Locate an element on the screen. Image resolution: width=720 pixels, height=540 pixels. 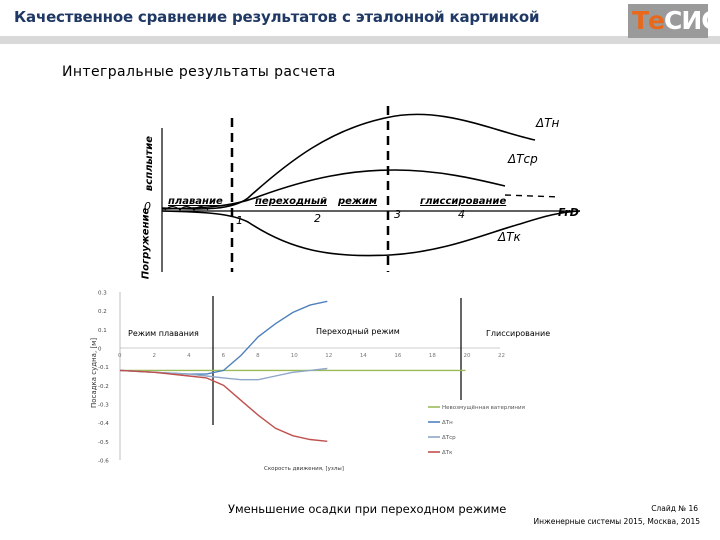
ref-tick-4: 4 is located at coordinates (461, 214).